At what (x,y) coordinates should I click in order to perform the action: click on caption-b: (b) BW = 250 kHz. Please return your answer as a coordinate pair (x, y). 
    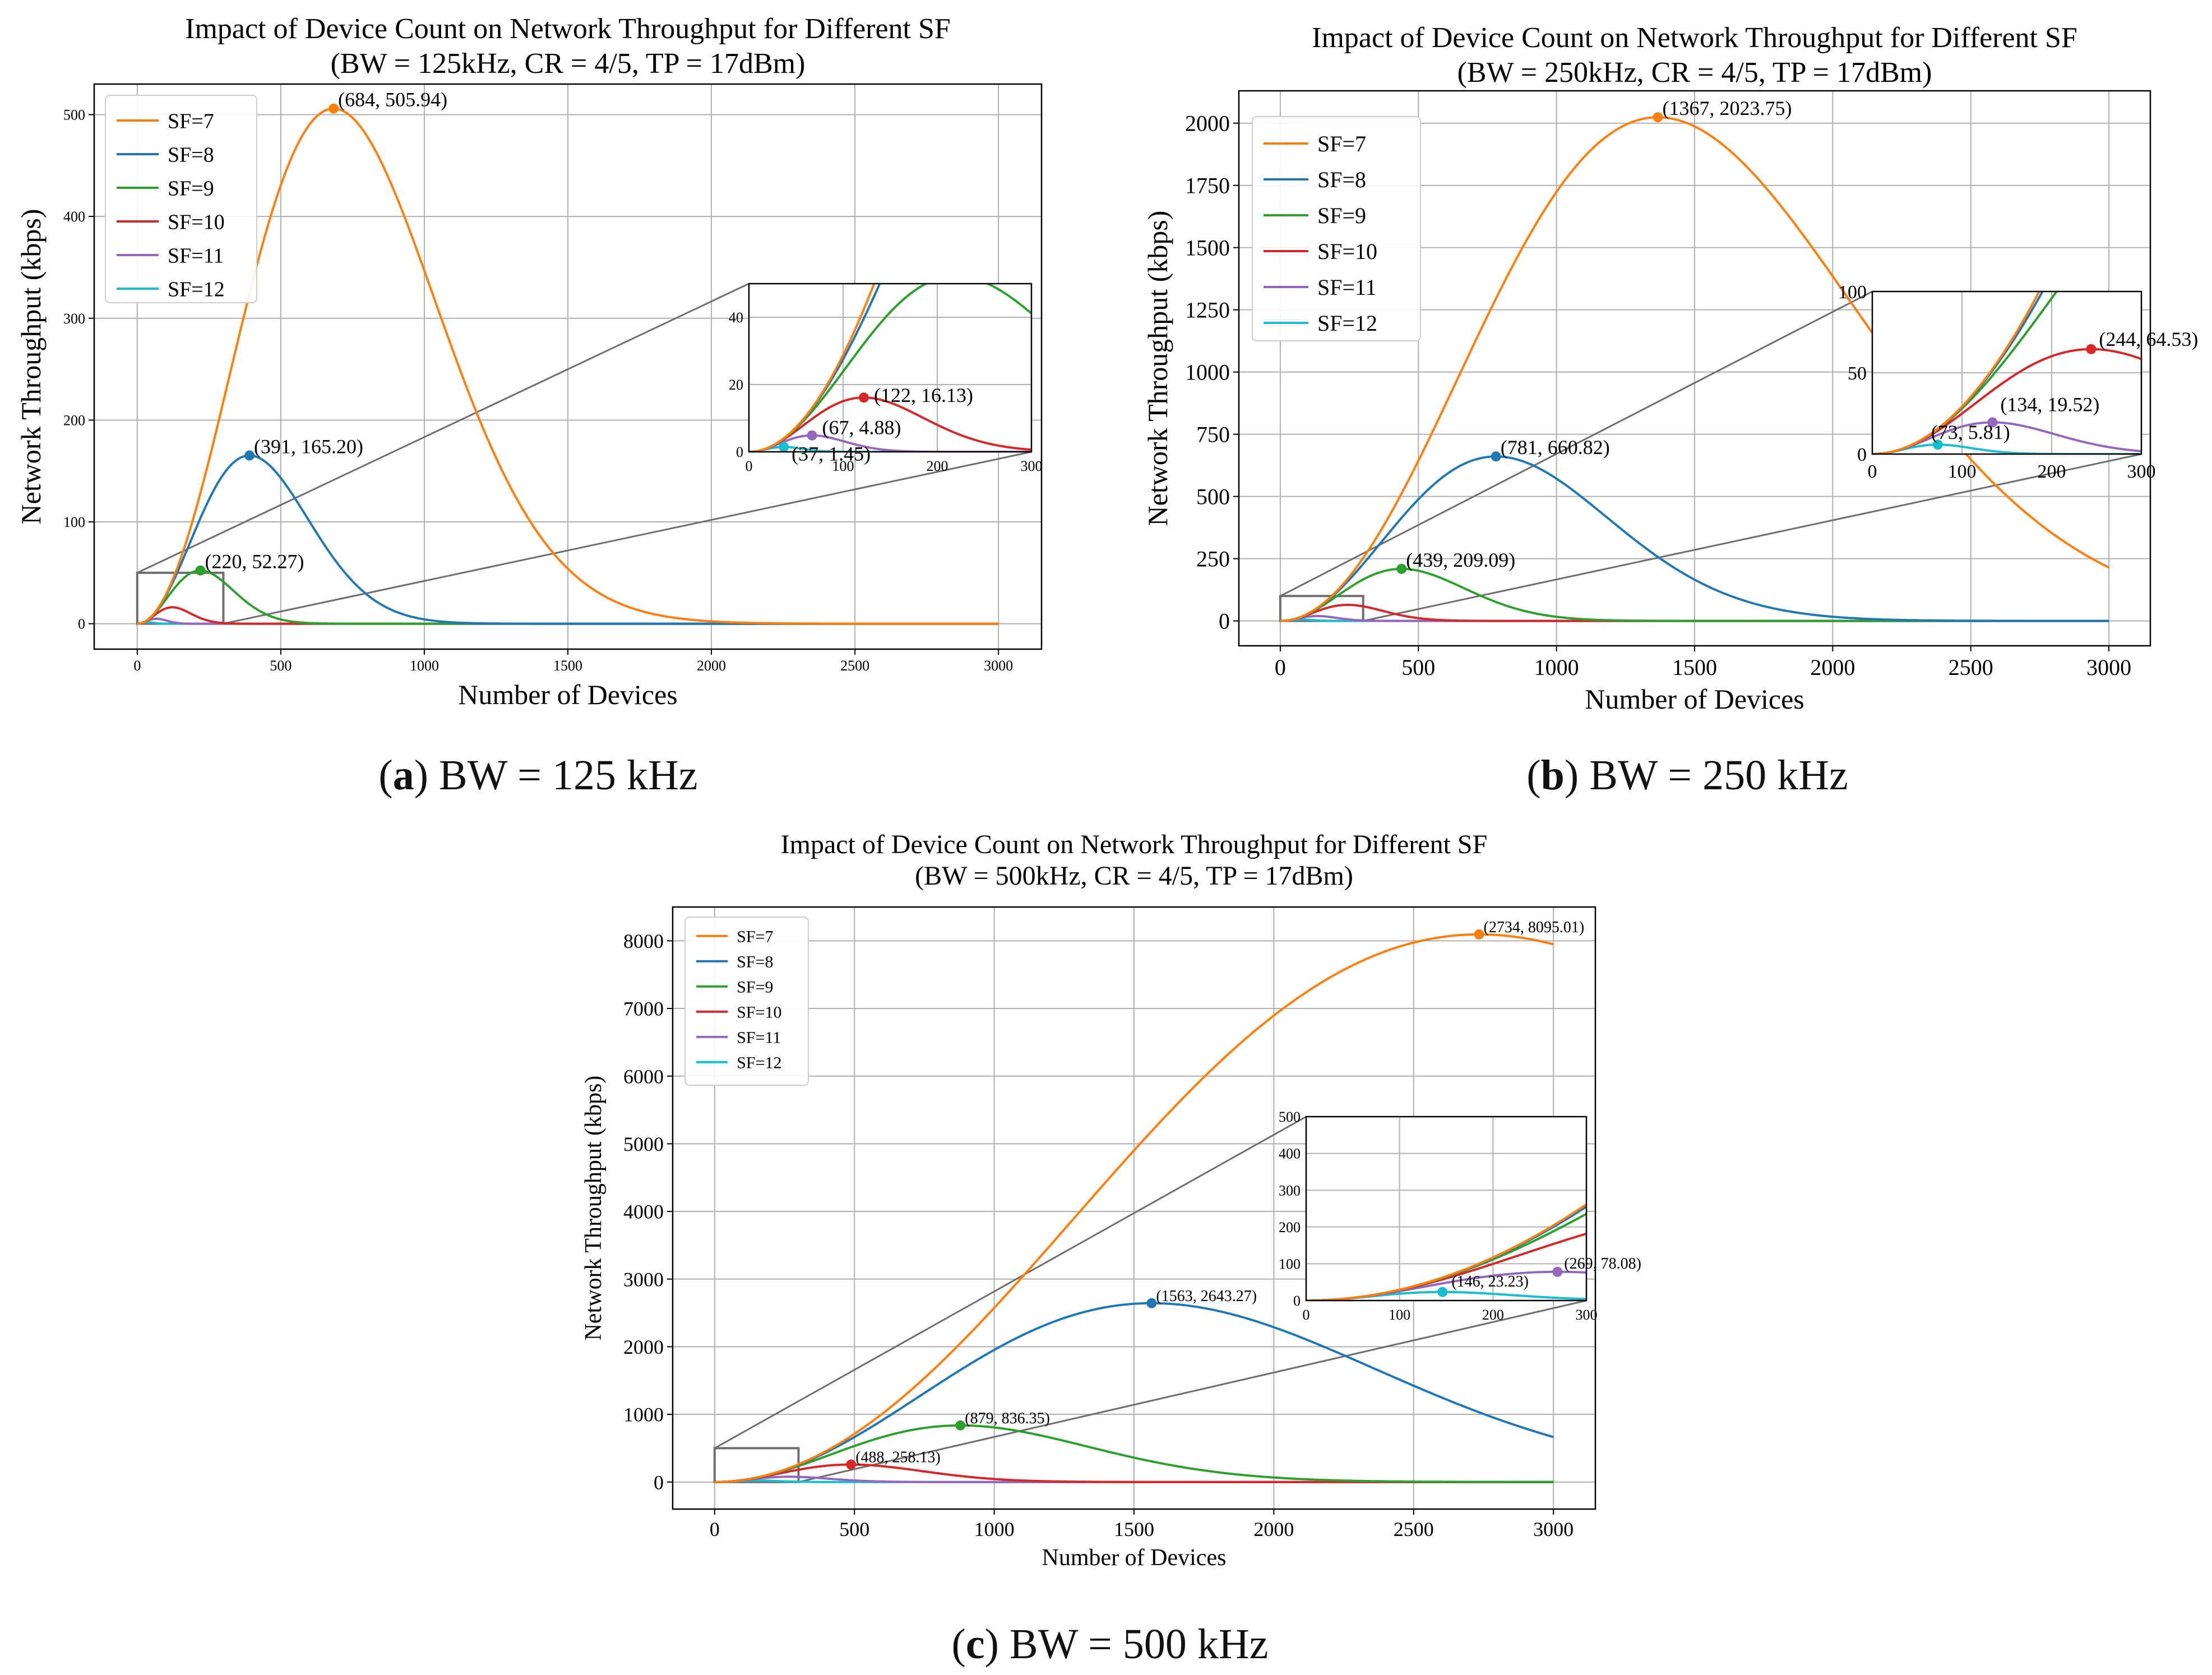
    Looking at the image, I should click on (1687, 775).